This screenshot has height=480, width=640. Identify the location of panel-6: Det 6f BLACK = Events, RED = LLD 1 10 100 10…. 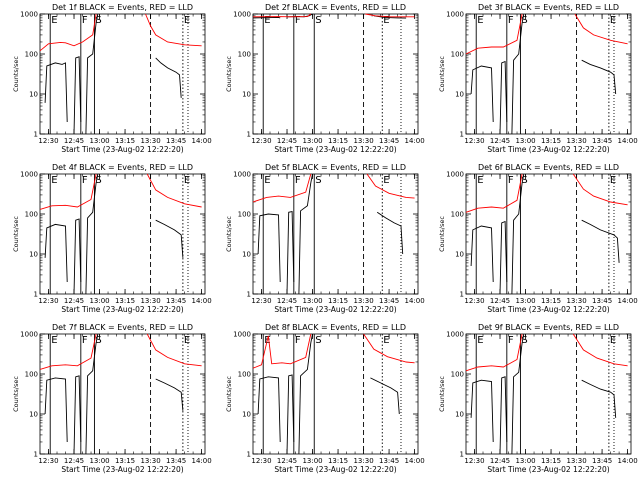
(538, 238).